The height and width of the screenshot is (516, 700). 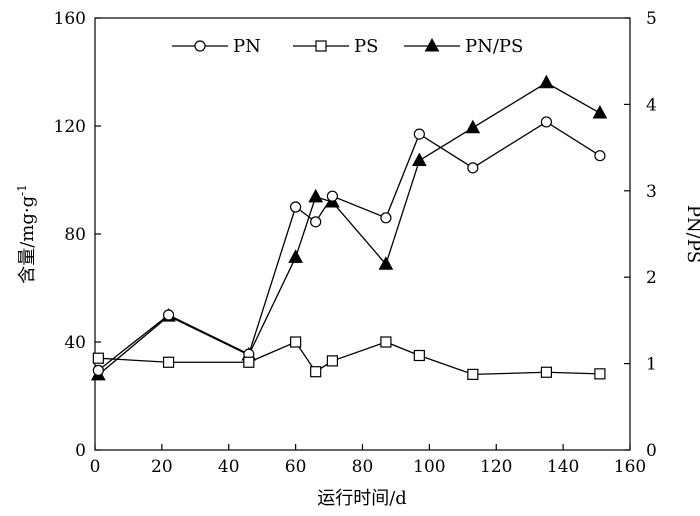 I want to click on x-tick-label: 120, so click(x=496, y=467).